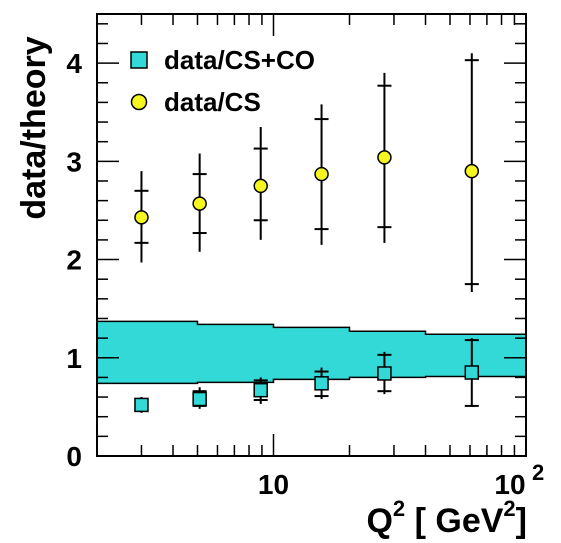  What do you see at coordinates (74, 63) in the screenshot?
I see `y-tick-label: 4` at bounding box center [74, 63].